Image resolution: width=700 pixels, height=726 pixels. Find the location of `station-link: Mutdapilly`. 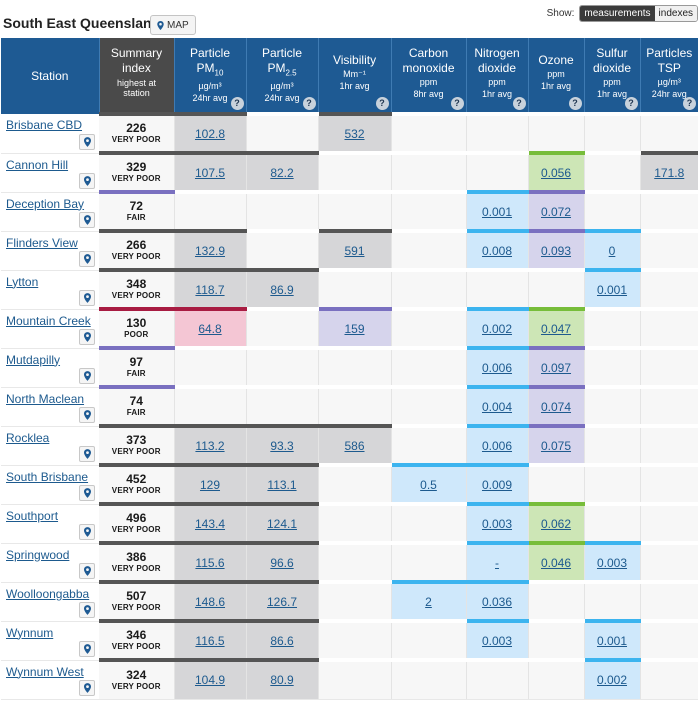

station-link: Mutdapilly is located at coordinates (33, 359).